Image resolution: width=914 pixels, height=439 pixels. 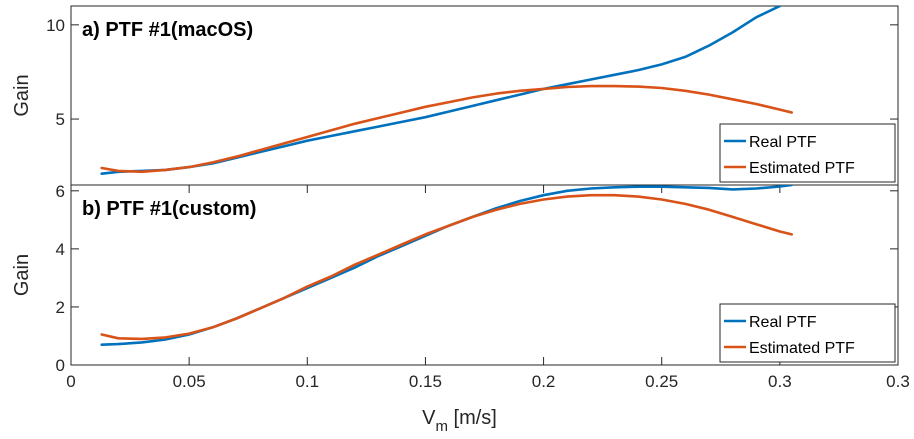 What do you see at coordinates (60, 249) in the screenshot?
I see `y-tick-label: 4` at bounding box center [60, 249].